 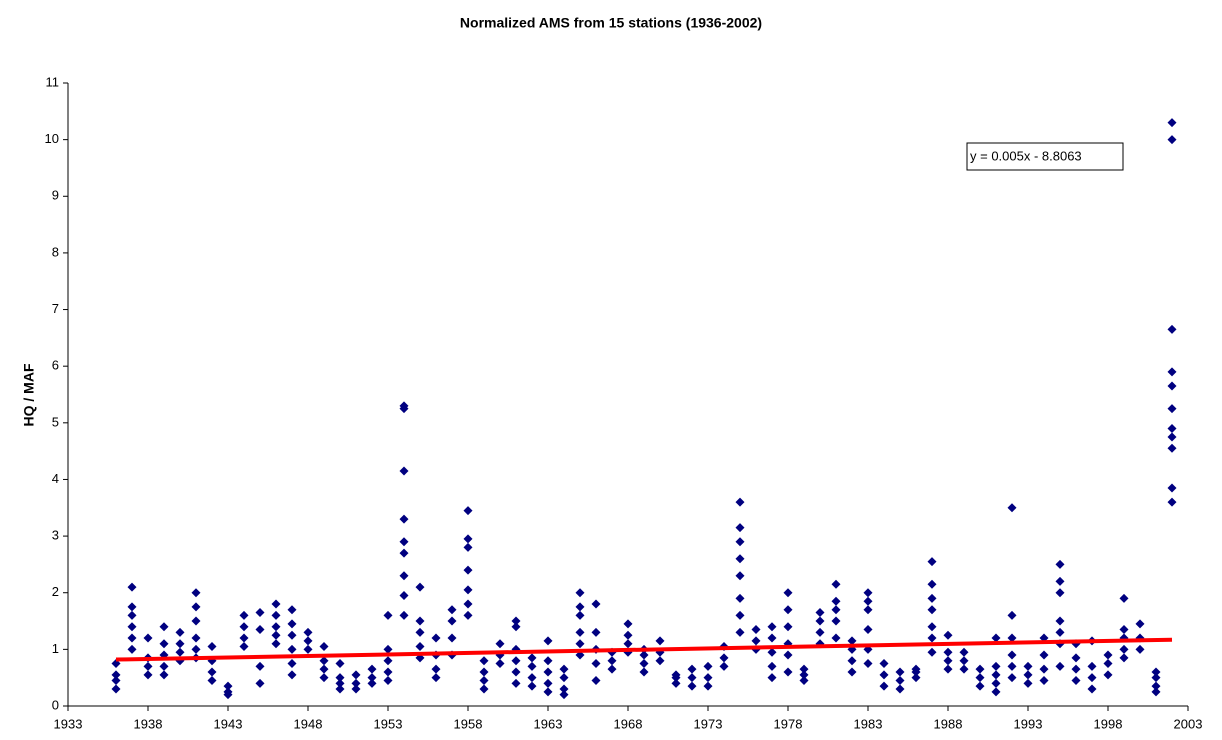 I want to click on trendline, so click(x=644, y=649).